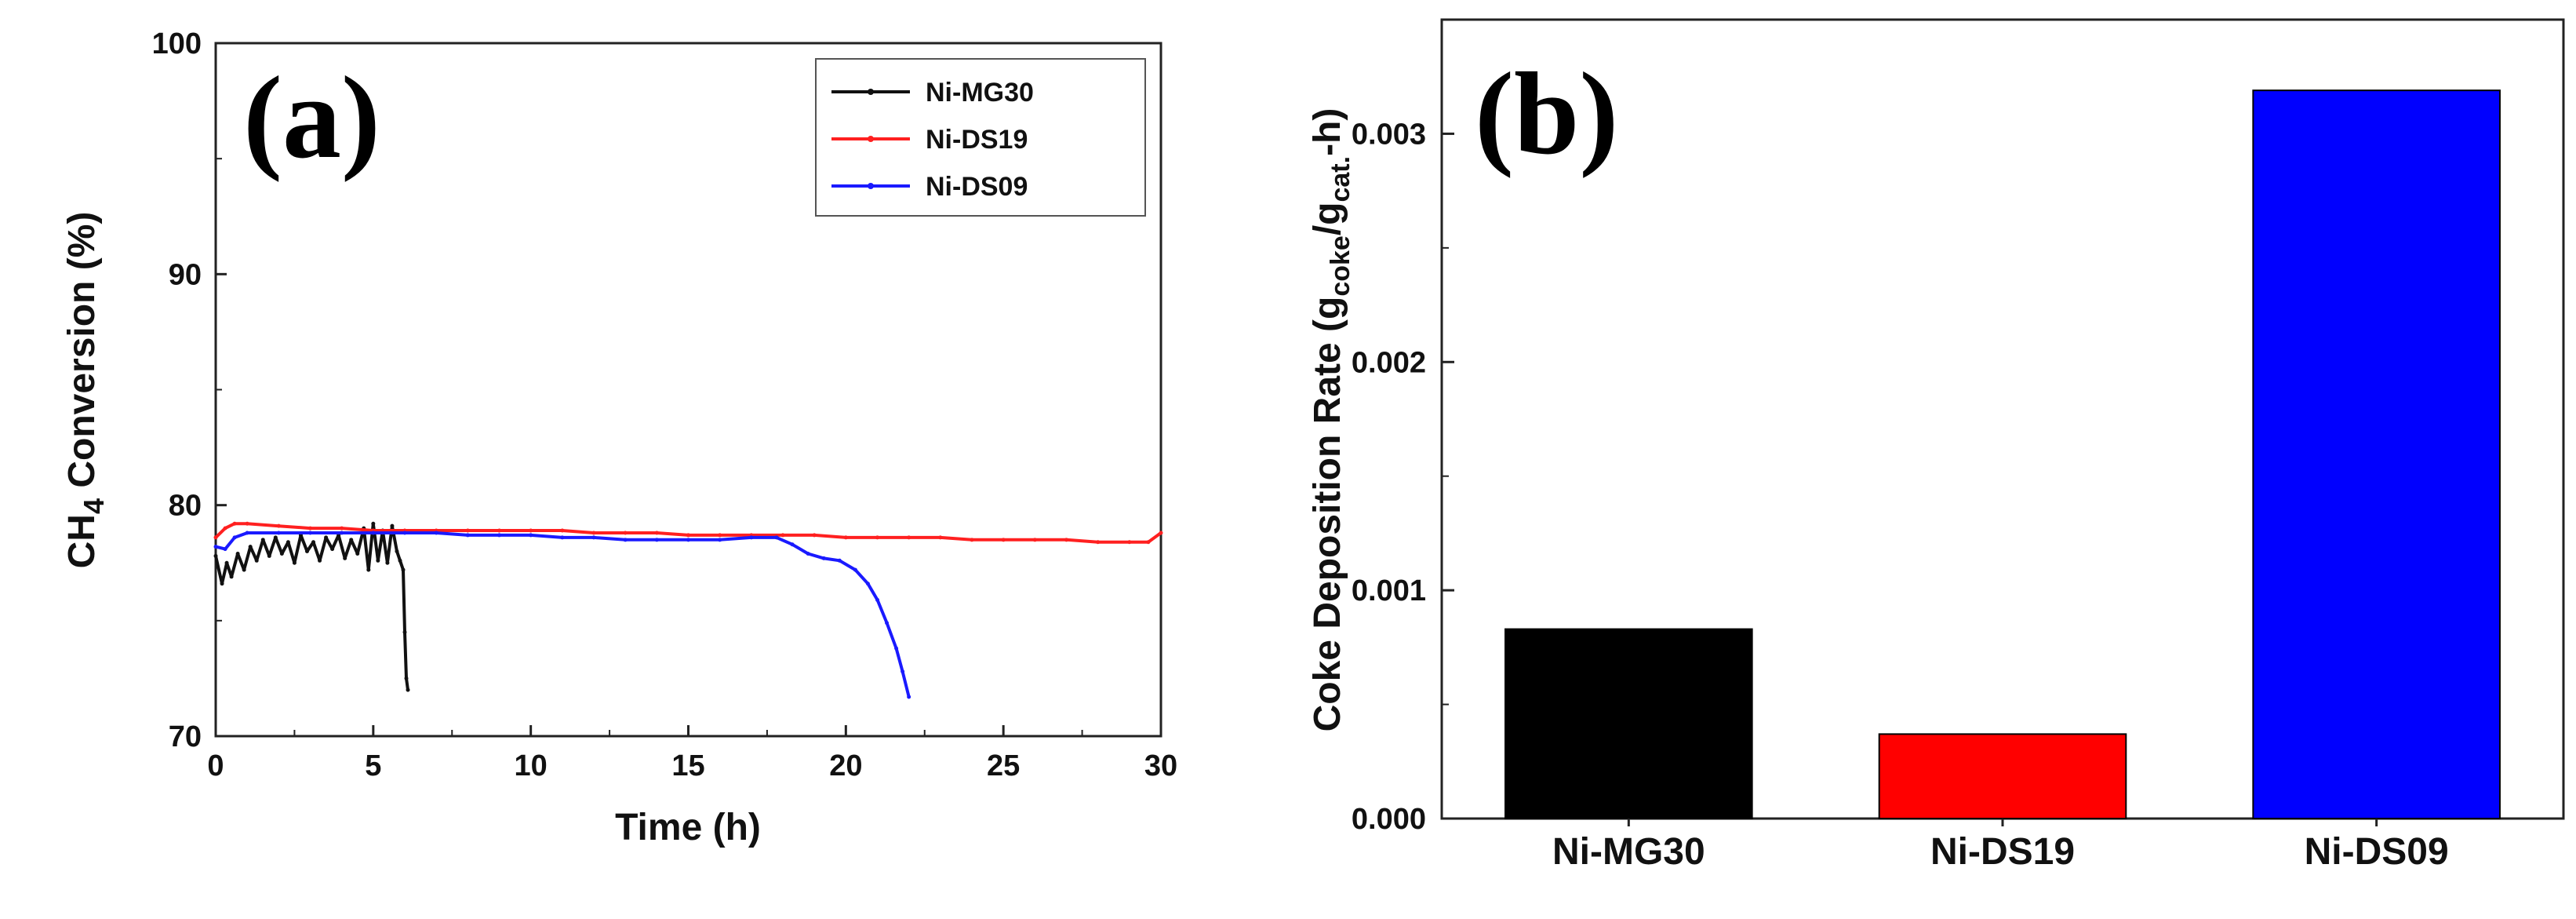 The width and height of the screenshot is (2576, 919). I want to click on legend-label-ni-ds19: Ni-DS19, so click(977, 140).